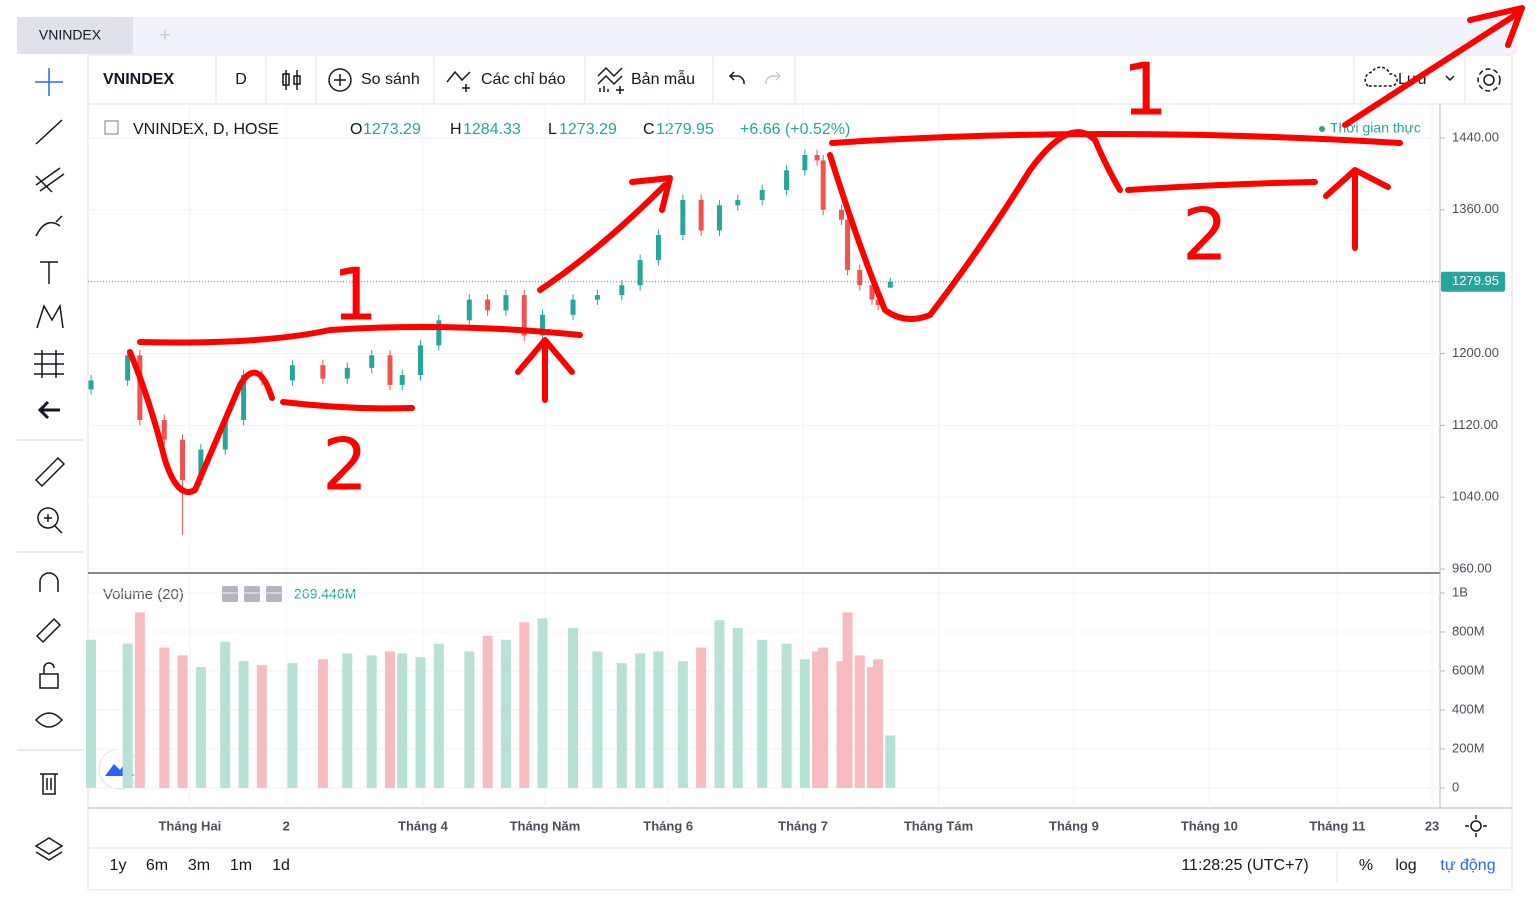  Describe the element at coordinates (523, 79) in the screenshot. I see `indicators: Các chỉ báo` at that location.